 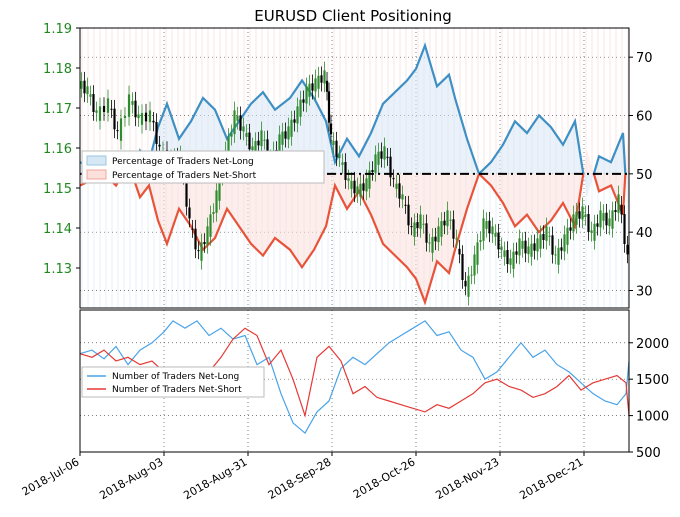 I want to click on count-tick-2: 1500, so click(x=652, y=380).